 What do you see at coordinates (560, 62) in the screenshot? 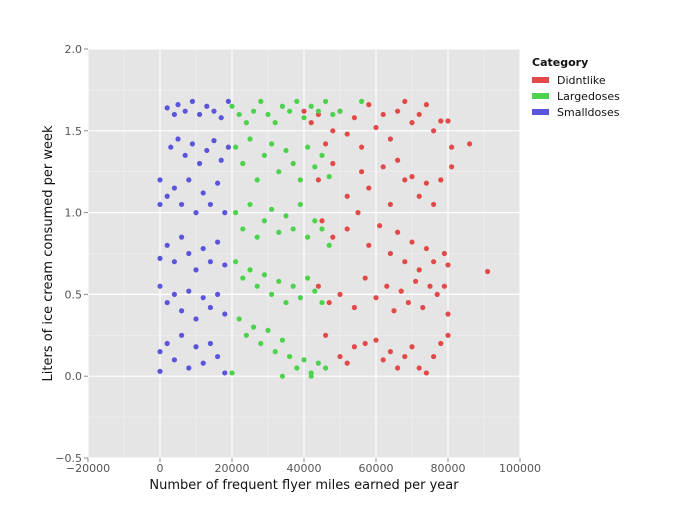
I see `legend-title: Category` at bounding box center [560, 62].